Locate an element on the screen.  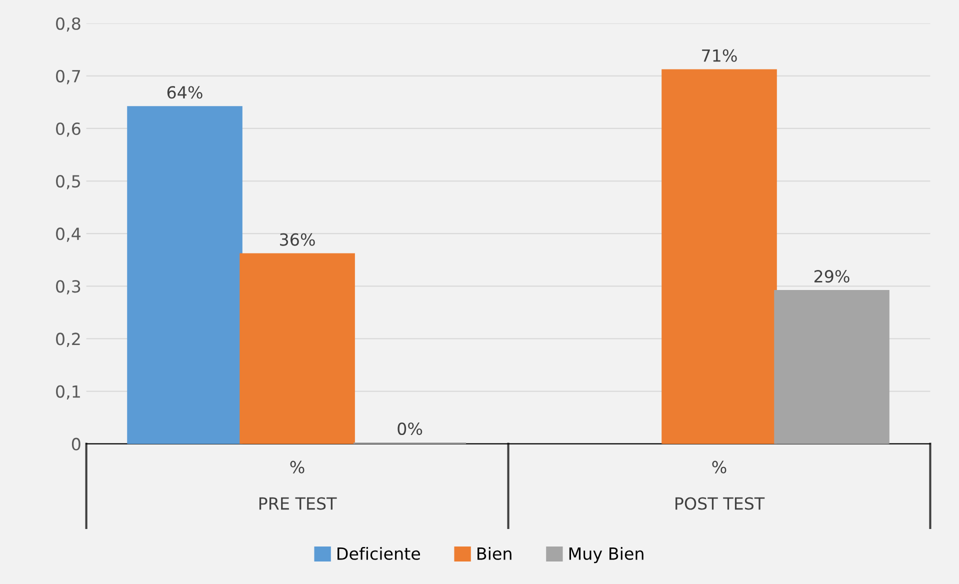
y-tick-label: 0 is located at coordinates (76, 444).